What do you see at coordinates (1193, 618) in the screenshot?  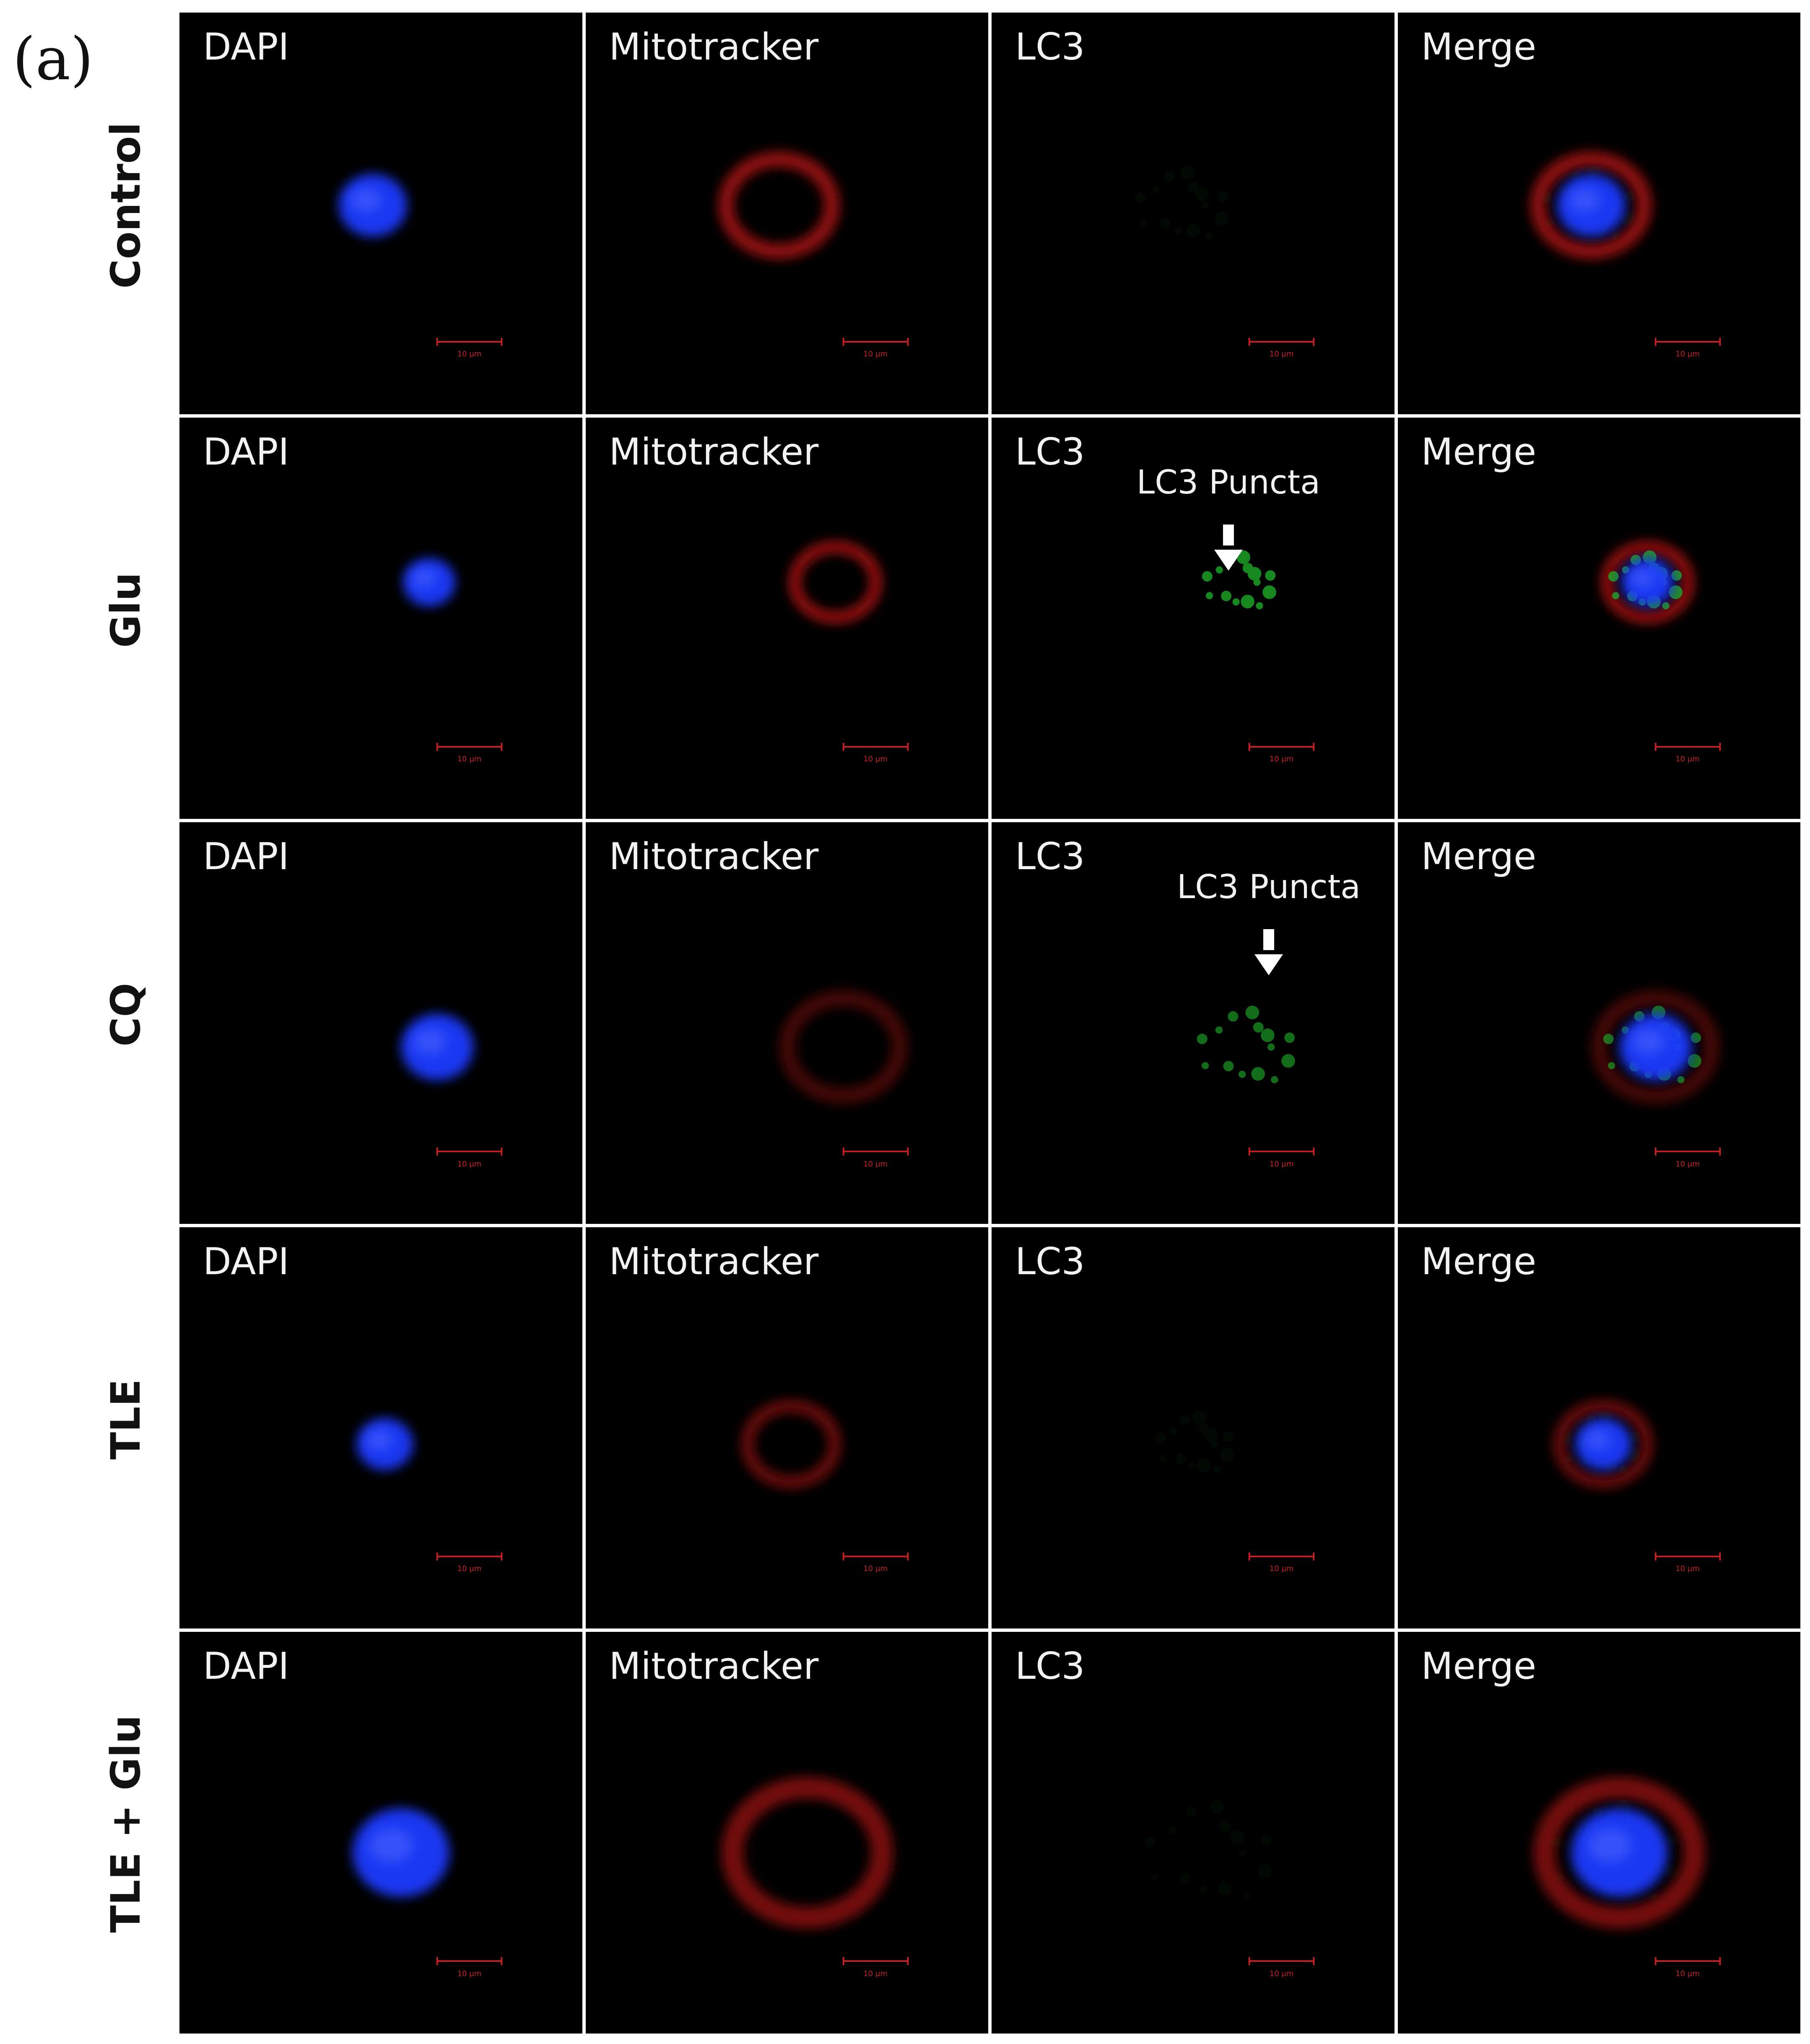 I see `micrograph-glu-lc3: 10 μm LC3 LC3 Puncta` at bounding box center [1193, 618].